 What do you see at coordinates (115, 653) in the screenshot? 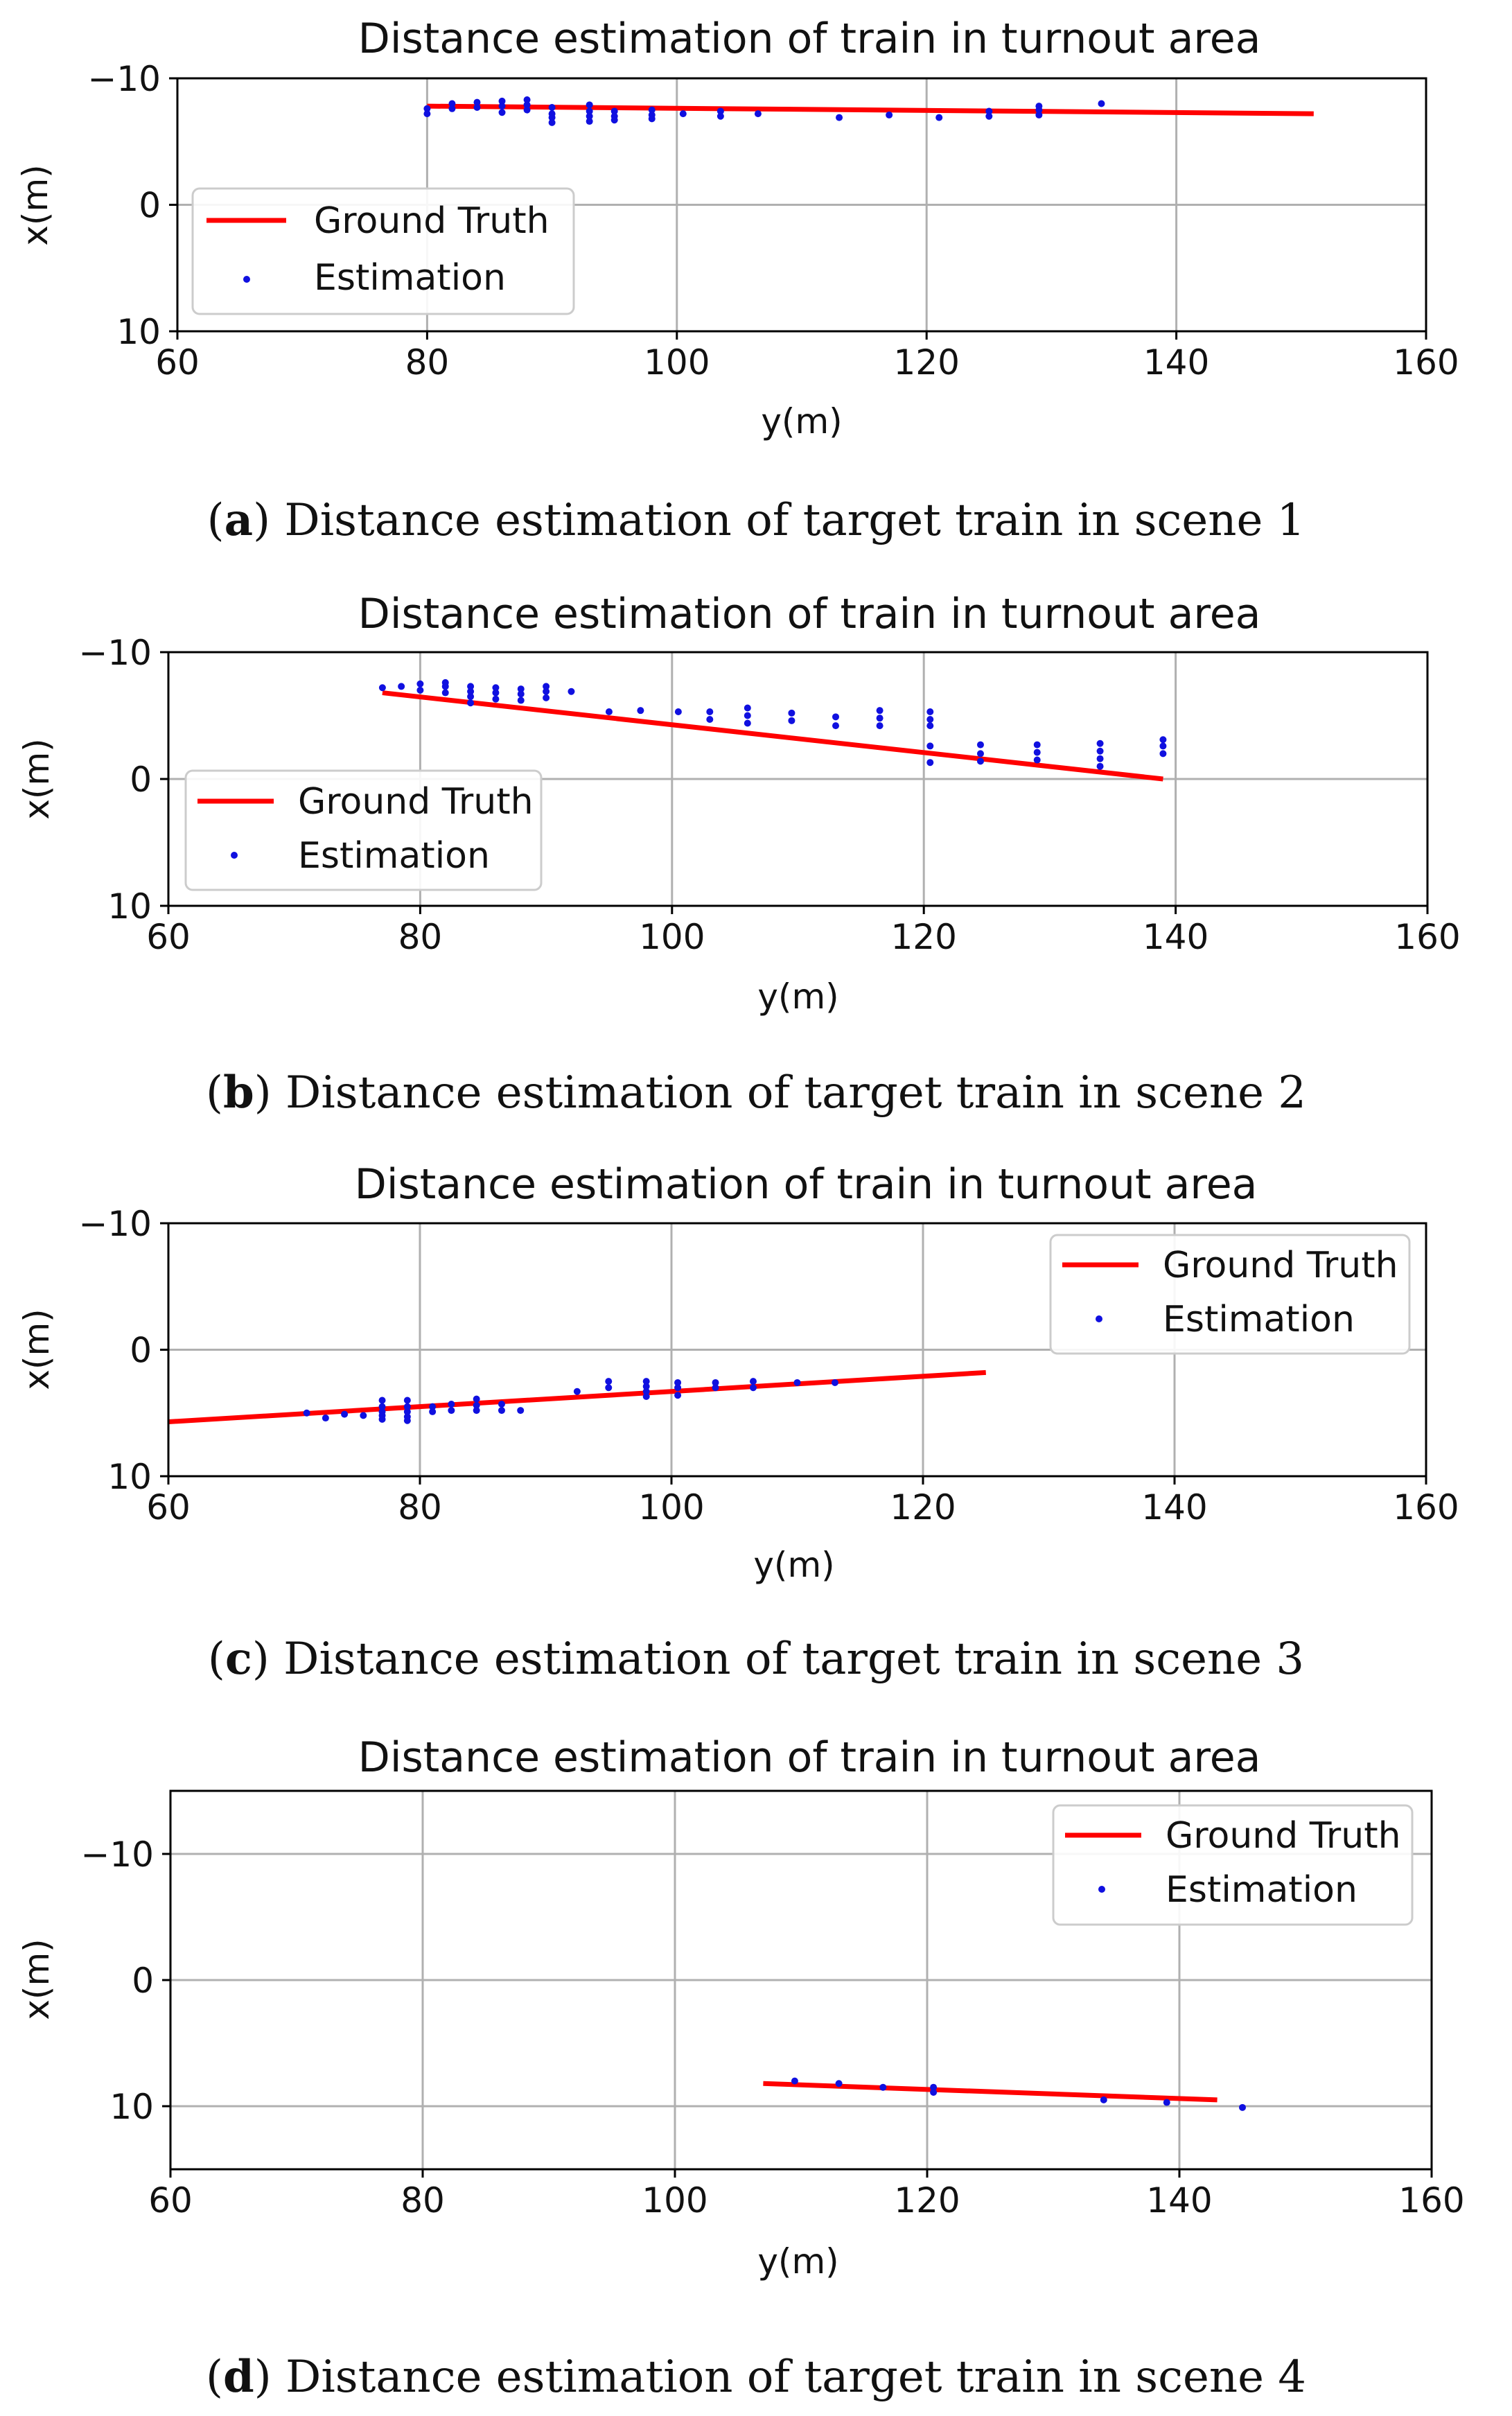
I see `y-tick-label: −10` at bounding box center [115, 653].